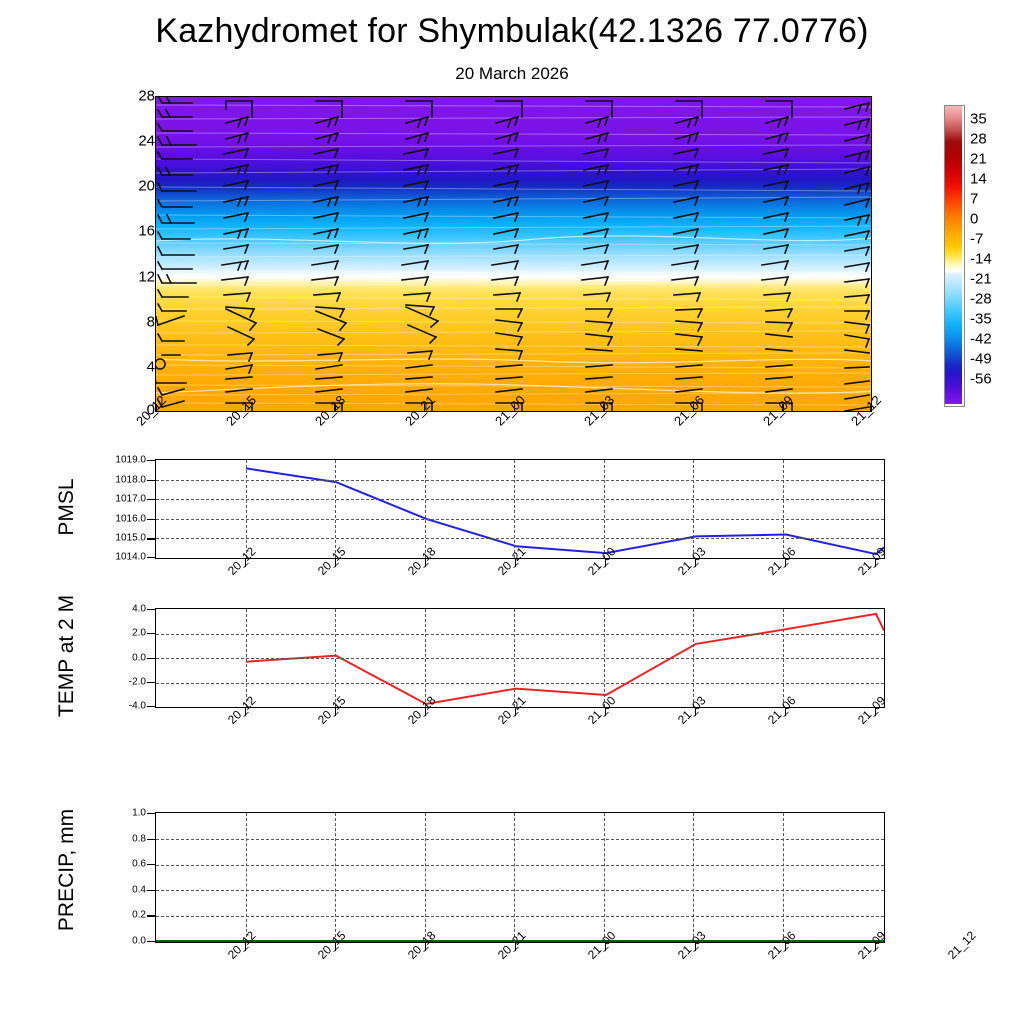 The height and width of the screenshot is (1024, 1024). What do you see at coordinates (131, 253) in the screenshot?
I see `main-y-axis: 28 24 20 16 12 8 4 0` at bounding box center [131, 253].